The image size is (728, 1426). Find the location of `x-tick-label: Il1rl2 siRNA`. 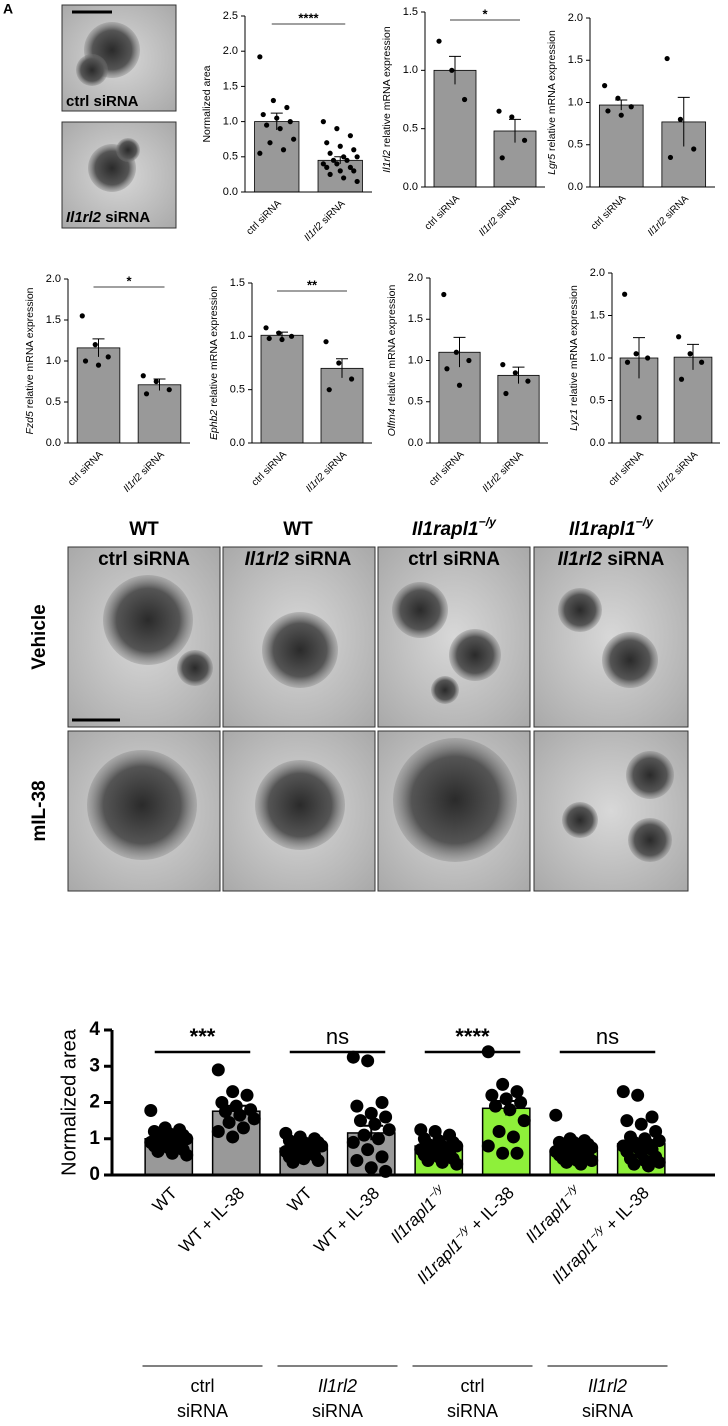

x-tick-label: Il1rl2 siRNA is located at coordinates (677, 471).